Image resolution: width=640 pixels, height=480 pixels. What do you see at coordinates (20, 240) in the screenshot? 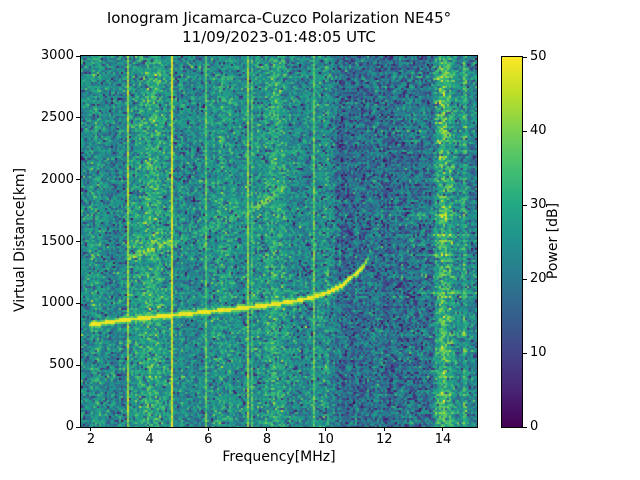
I see `y-axis-label: Virtual Distance[km]` at bounding box center [20, 240].